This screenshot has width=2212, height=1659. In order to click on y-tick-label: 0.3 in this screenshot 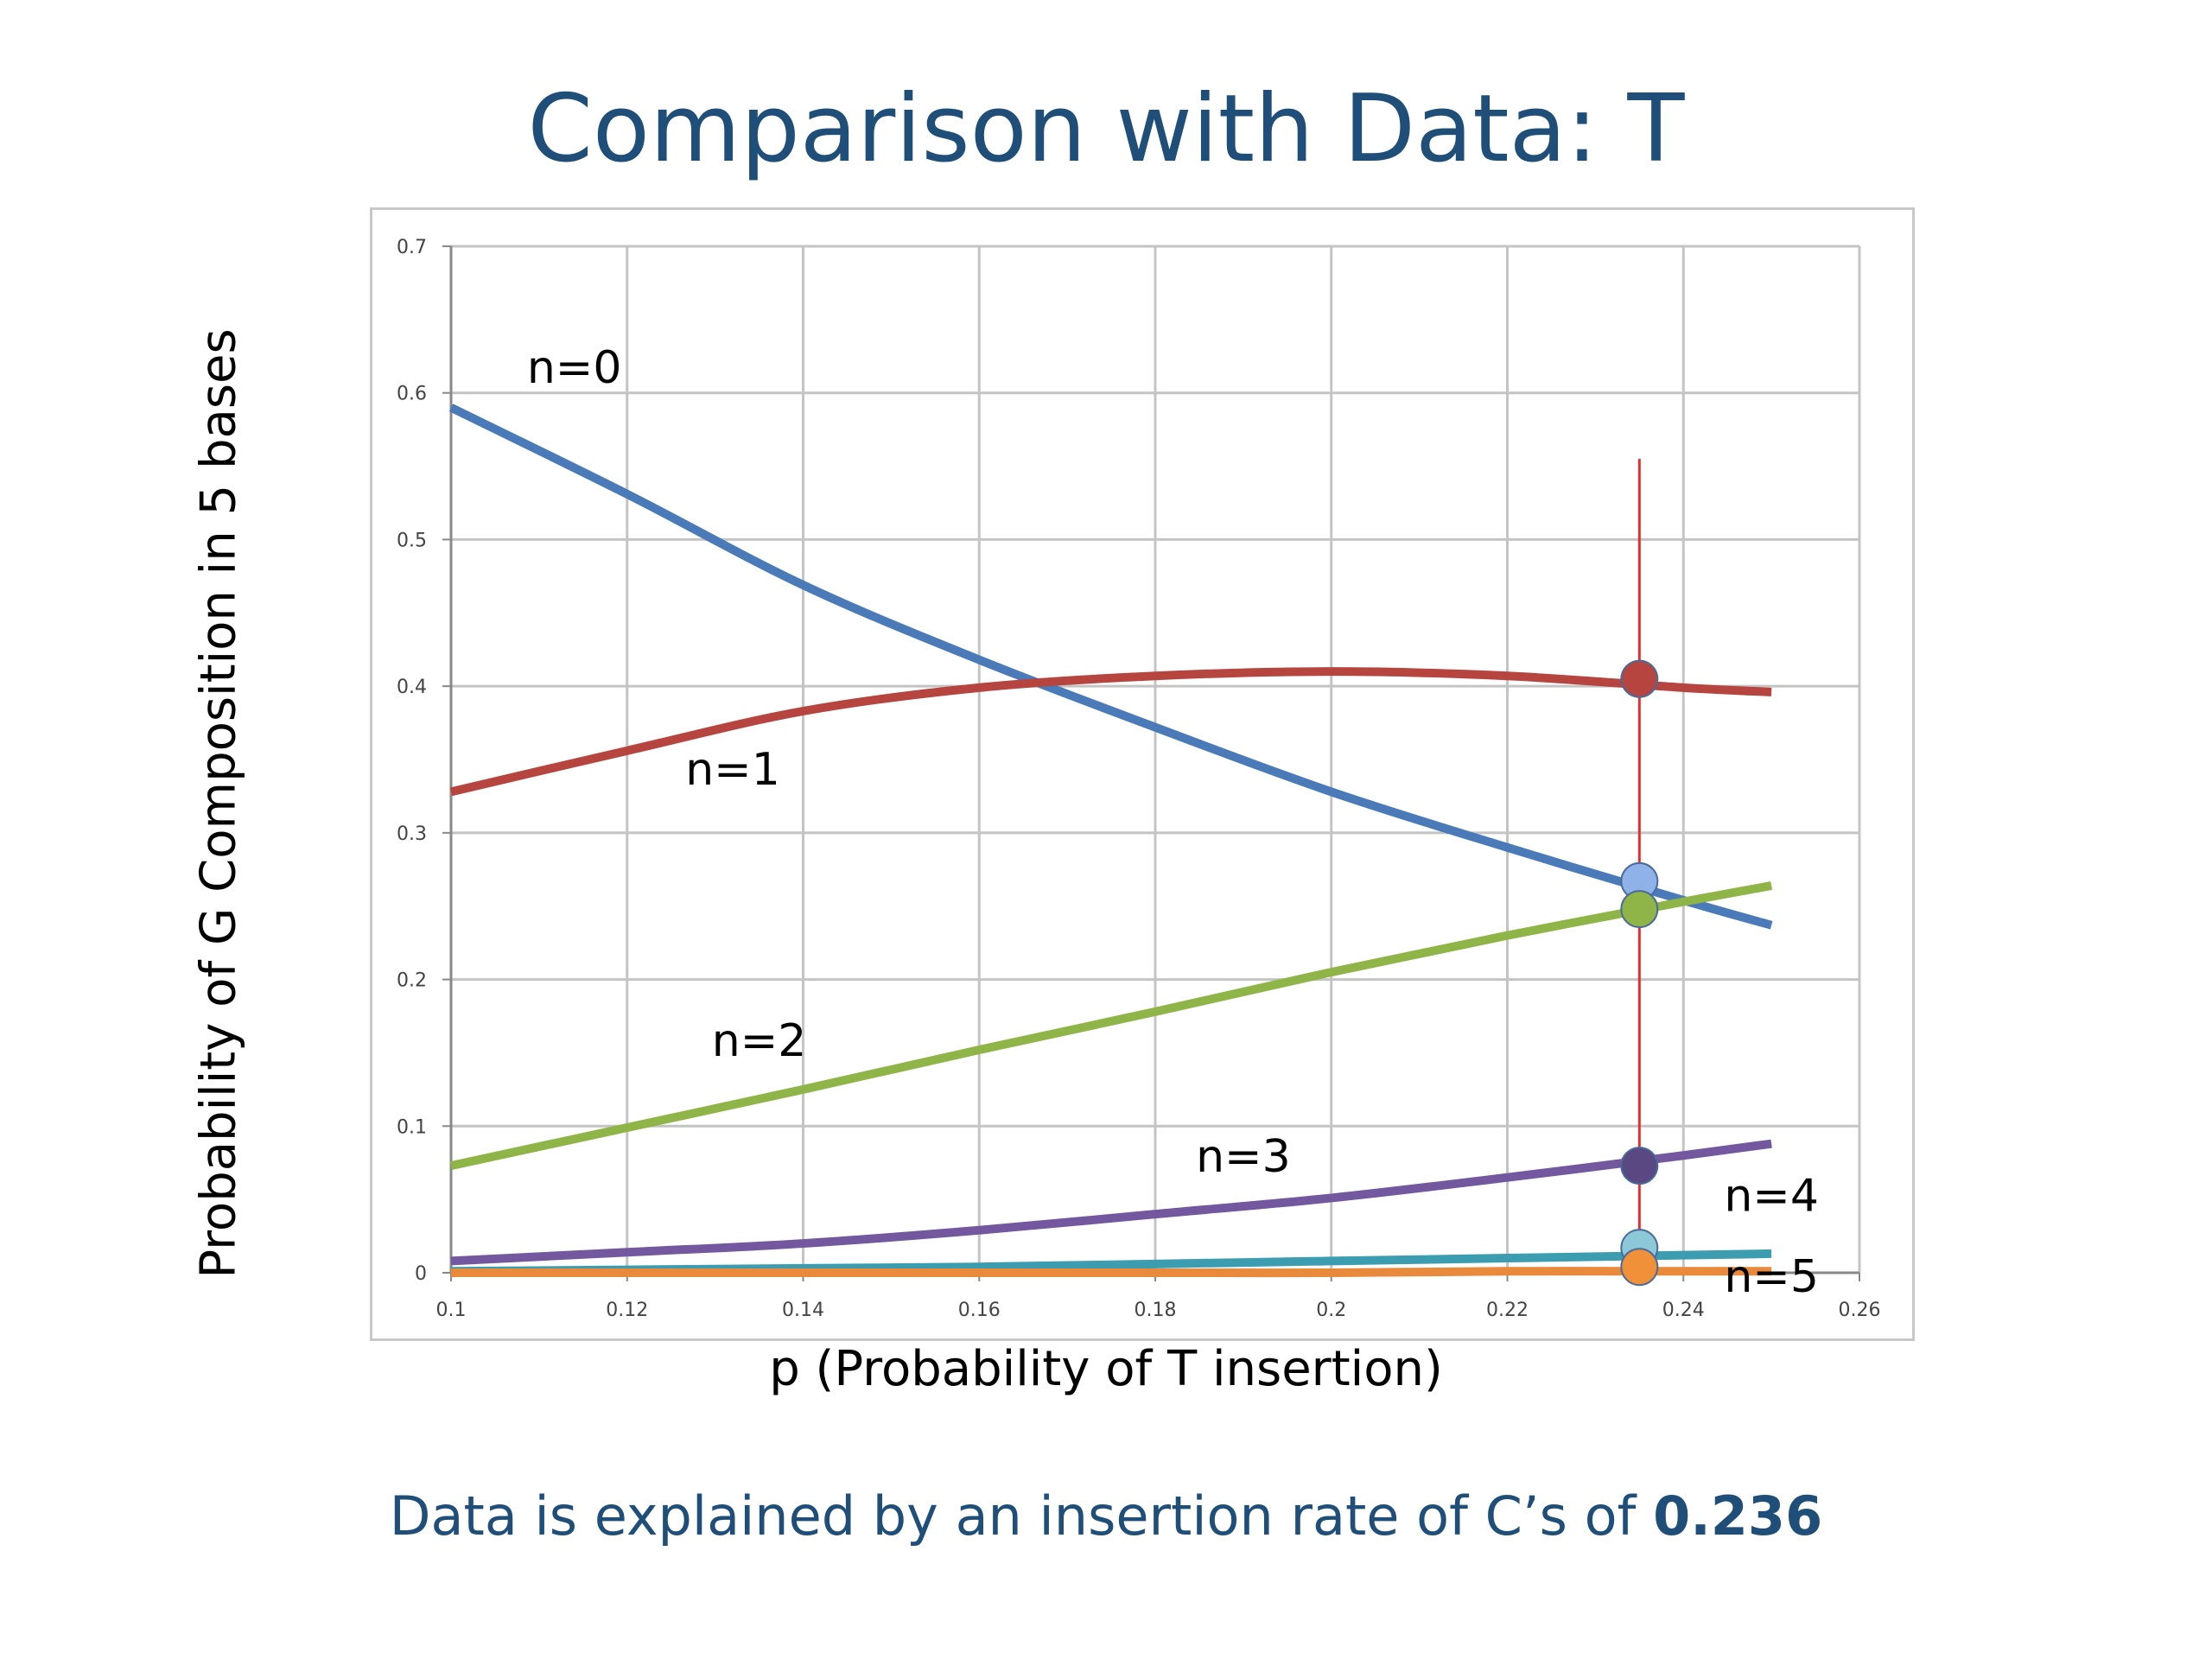, I will do `click(412, 834)`.